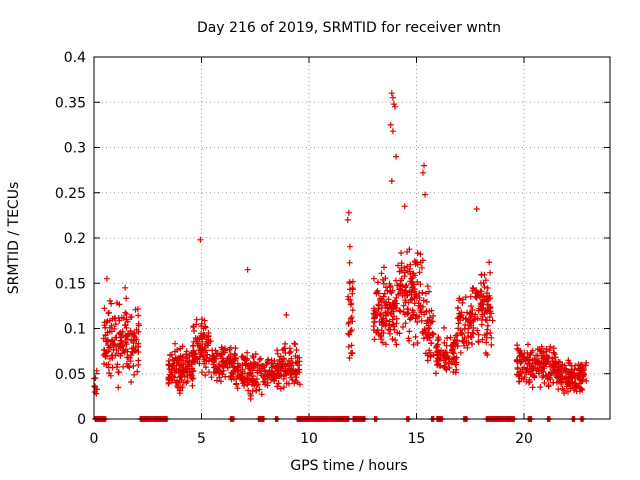  I want to click on y-tick-label: 0.3, so click(75, 149).